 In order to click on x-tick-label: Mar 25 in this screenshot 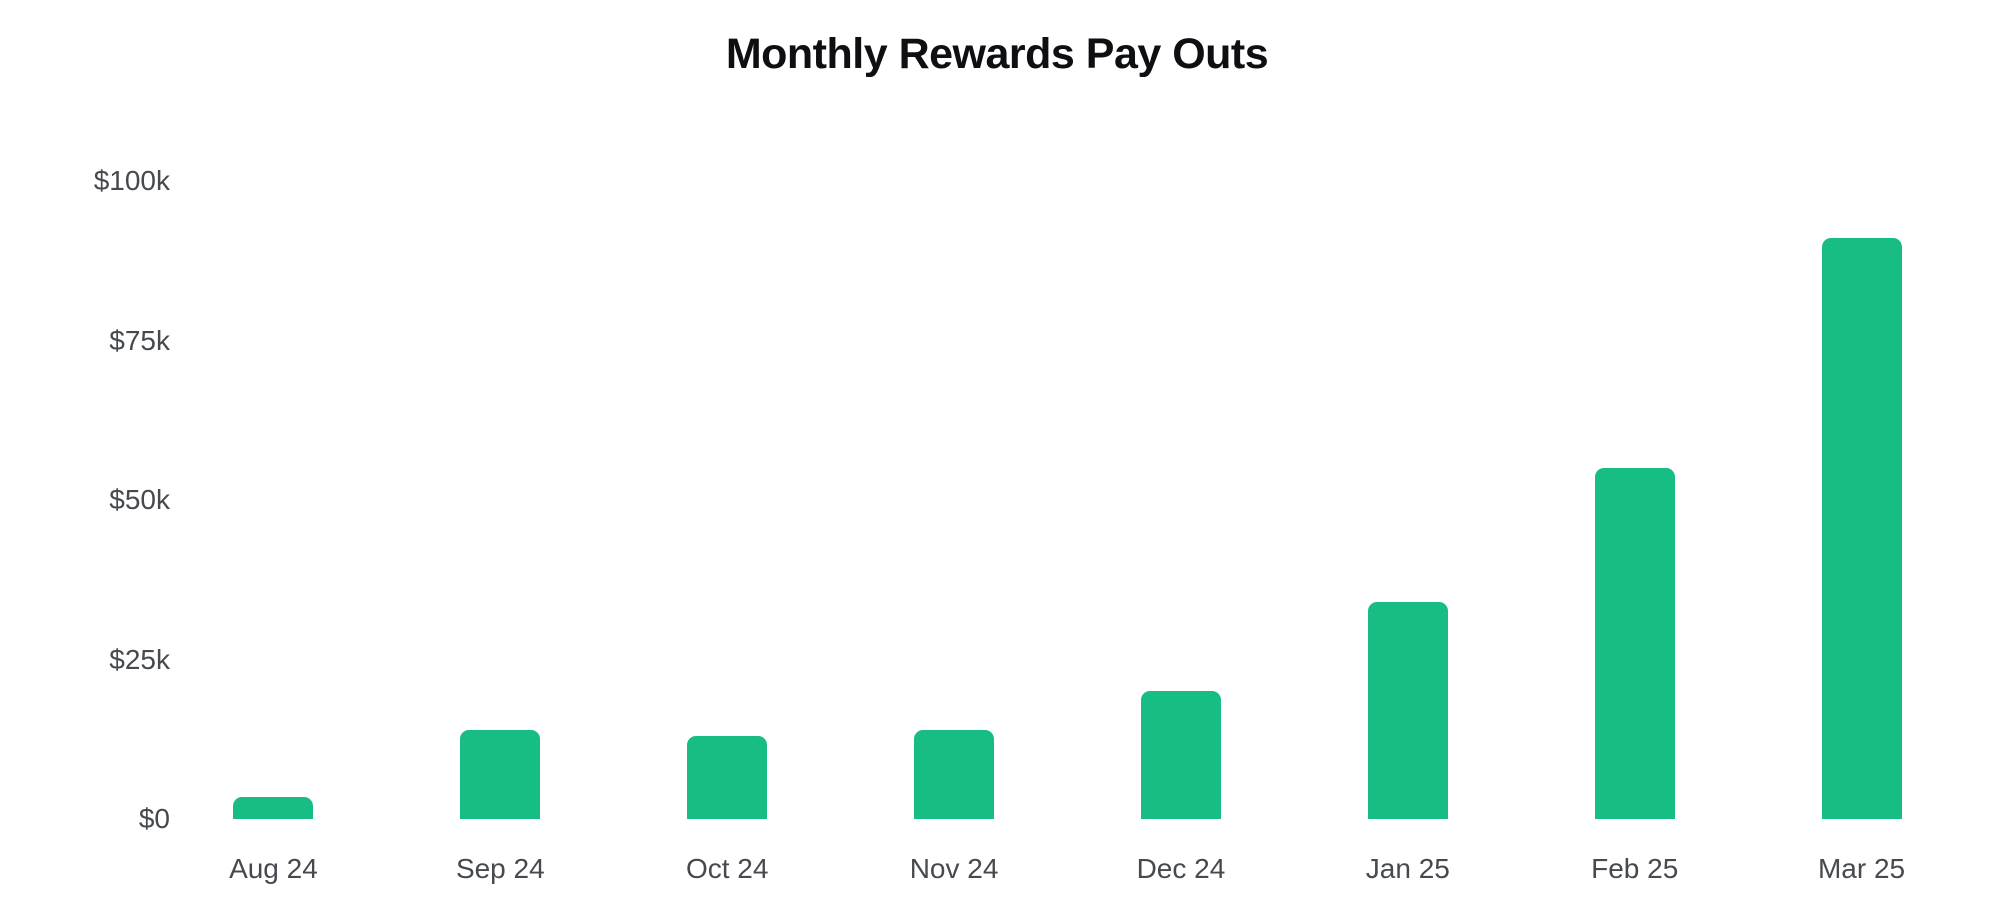, I will do `click(1861, 868)`.